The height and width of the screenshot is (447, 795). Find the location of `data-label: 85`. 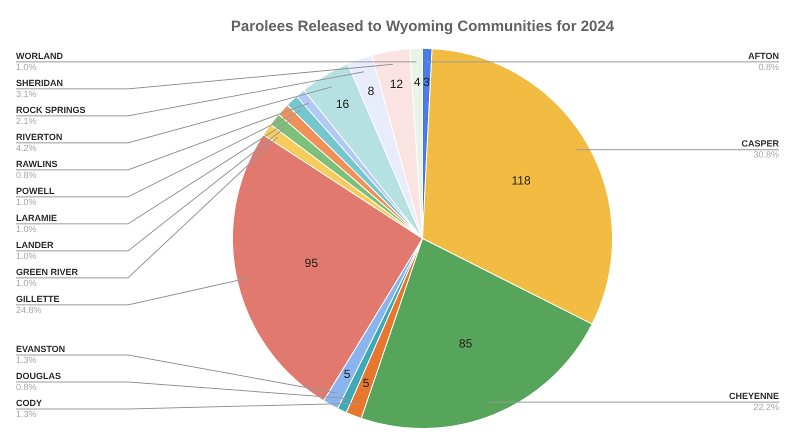

data-label: 85 is located at coordinates (465, 343).